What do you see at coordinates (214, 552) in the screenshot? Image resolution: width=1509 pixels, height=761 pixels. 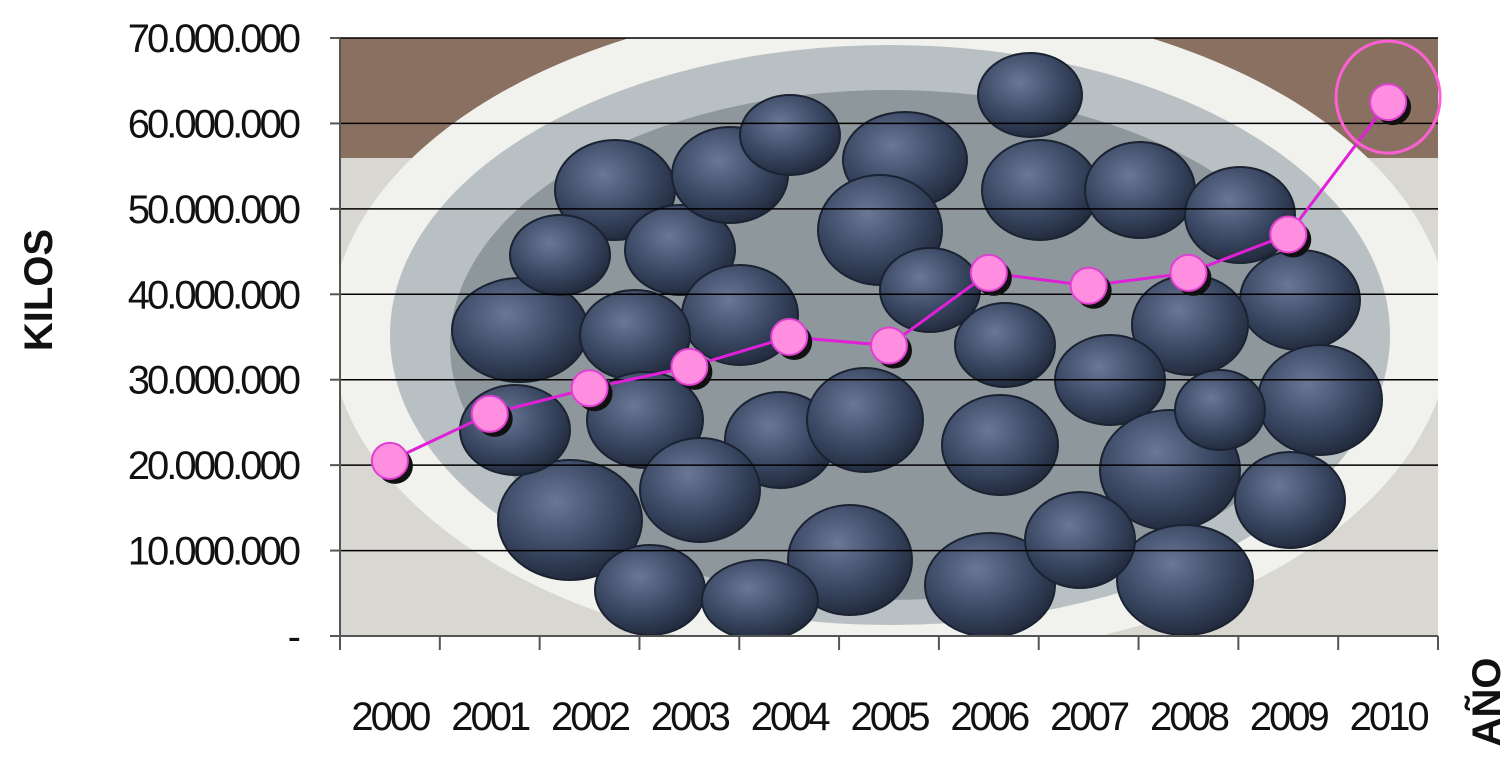 I see `y-tick-label: 10.000.000` at bounding box center [214, 552].